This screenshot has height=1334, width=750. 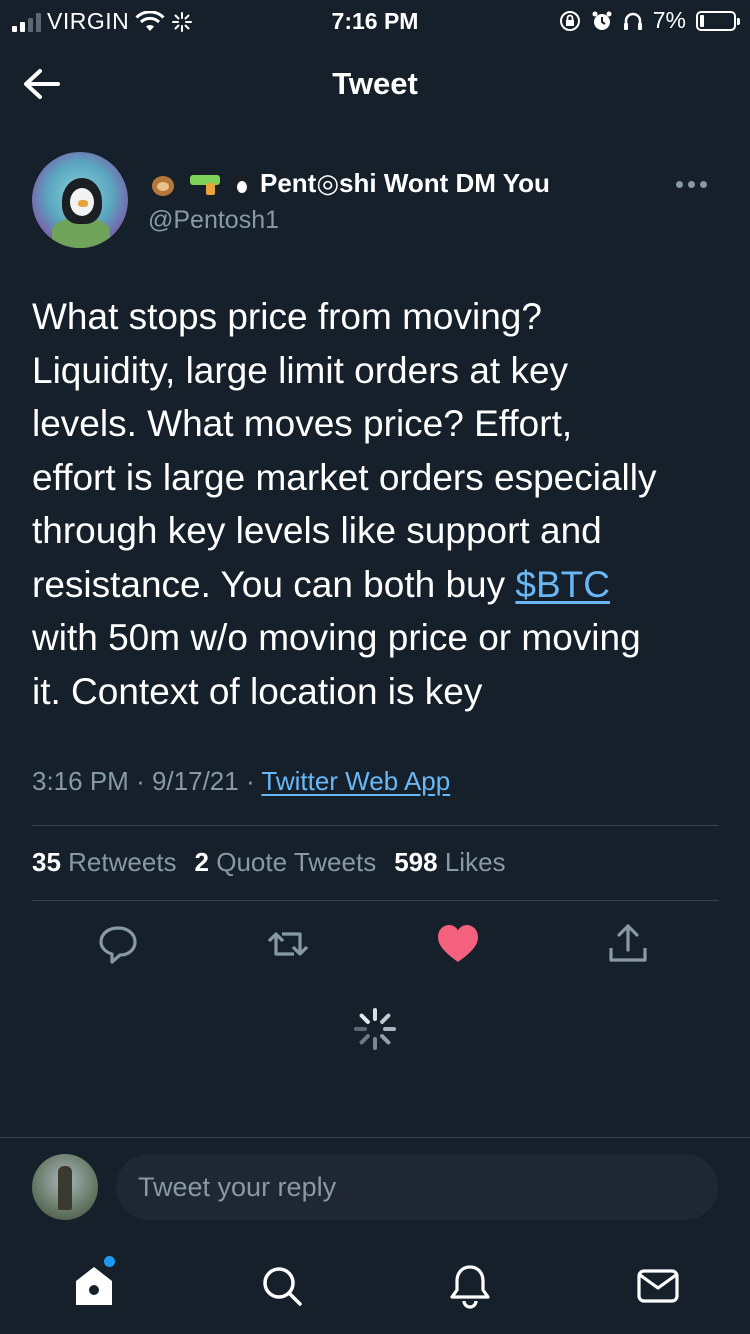 I want to click on tweet-line: through key levels like support and, so click(x=317, y=530).